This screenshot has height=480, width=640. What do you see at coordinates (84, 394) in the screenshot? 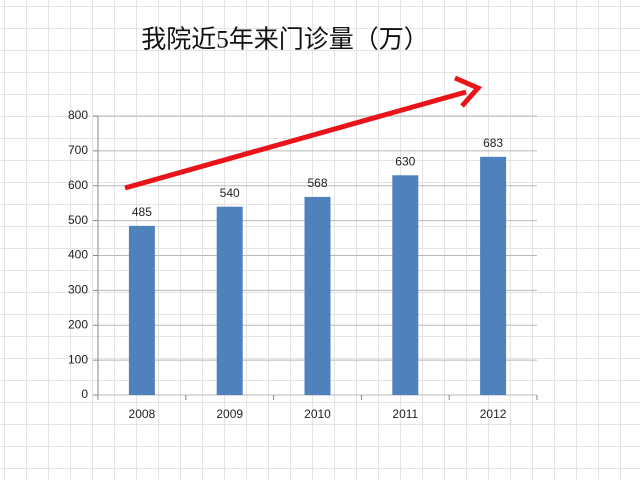
I see `y-tick-label: 0` at bounding box center [84, 394].